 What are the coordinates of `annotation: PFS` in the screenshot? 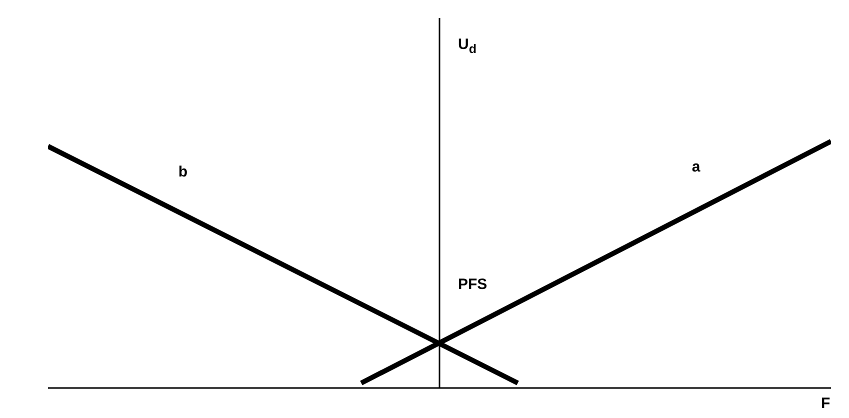 It's located at (473, 284).